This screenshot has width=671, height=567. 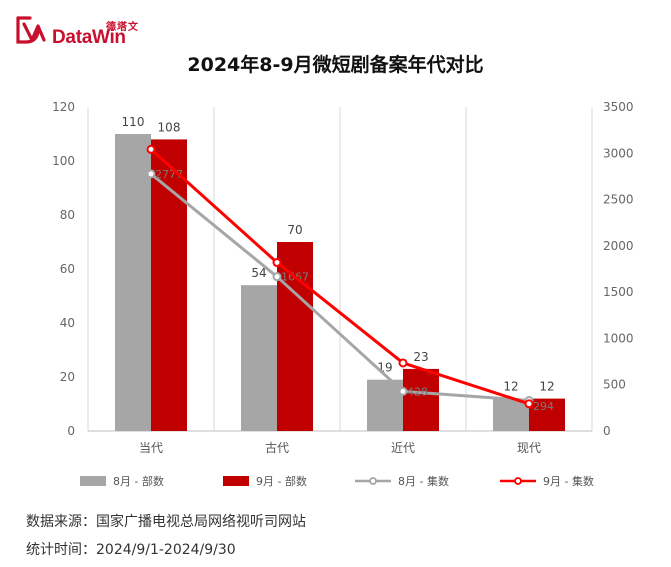 What do you see at coordinates (618, 246) in the screenshot?
I see `right-axis-tick-label: 2000` at bounding box center [618, 246].